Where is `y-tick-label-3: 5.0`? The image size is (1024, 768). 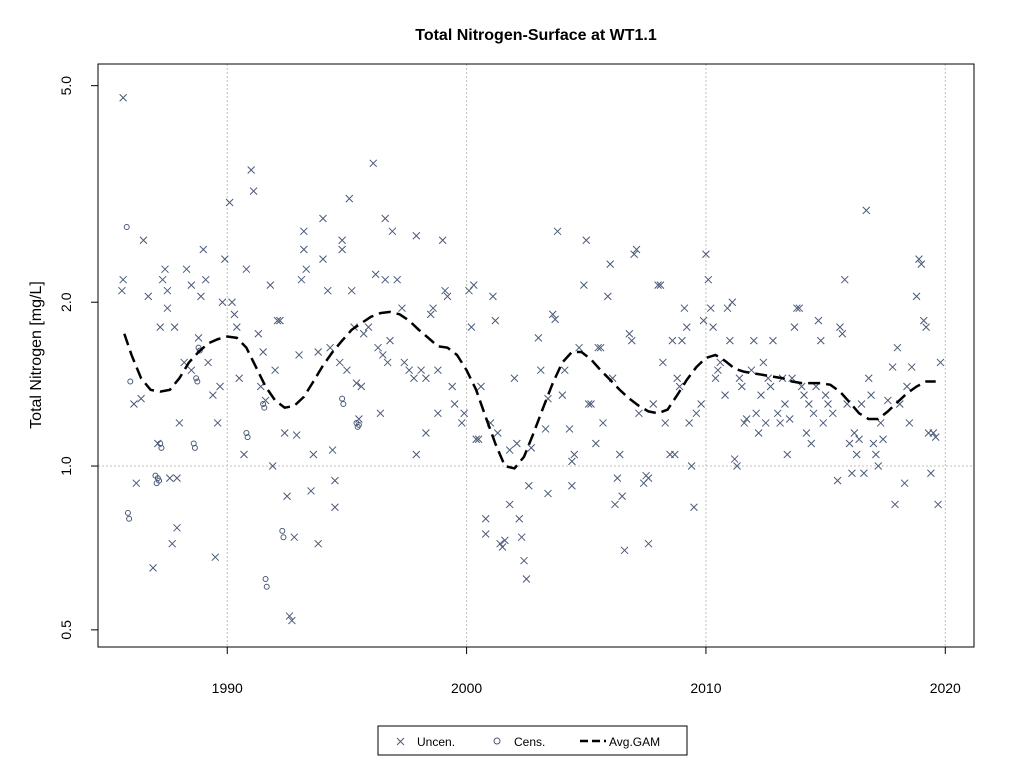 y-tick-label-3: 5.0 is located at coordinates (66, 86).